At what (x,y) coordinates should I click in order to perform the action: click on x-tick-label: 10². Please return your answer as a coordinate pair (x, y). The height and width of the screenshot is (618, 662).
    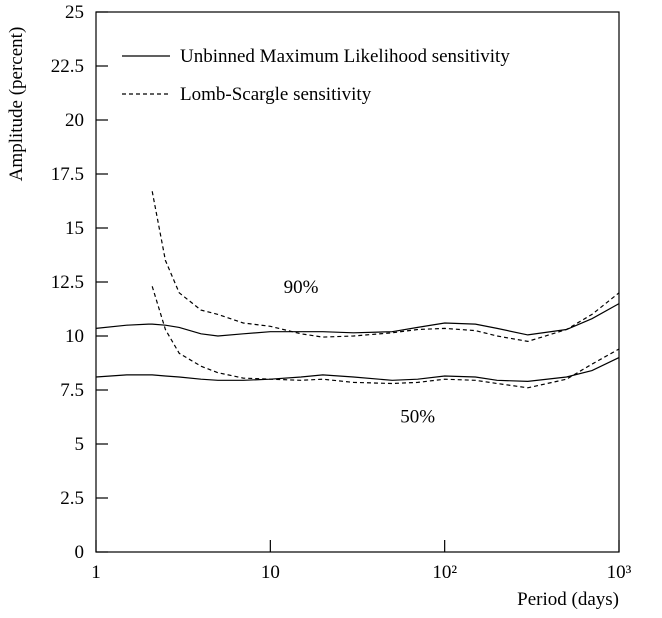
    Looking at the image, I should click on (444, 572).